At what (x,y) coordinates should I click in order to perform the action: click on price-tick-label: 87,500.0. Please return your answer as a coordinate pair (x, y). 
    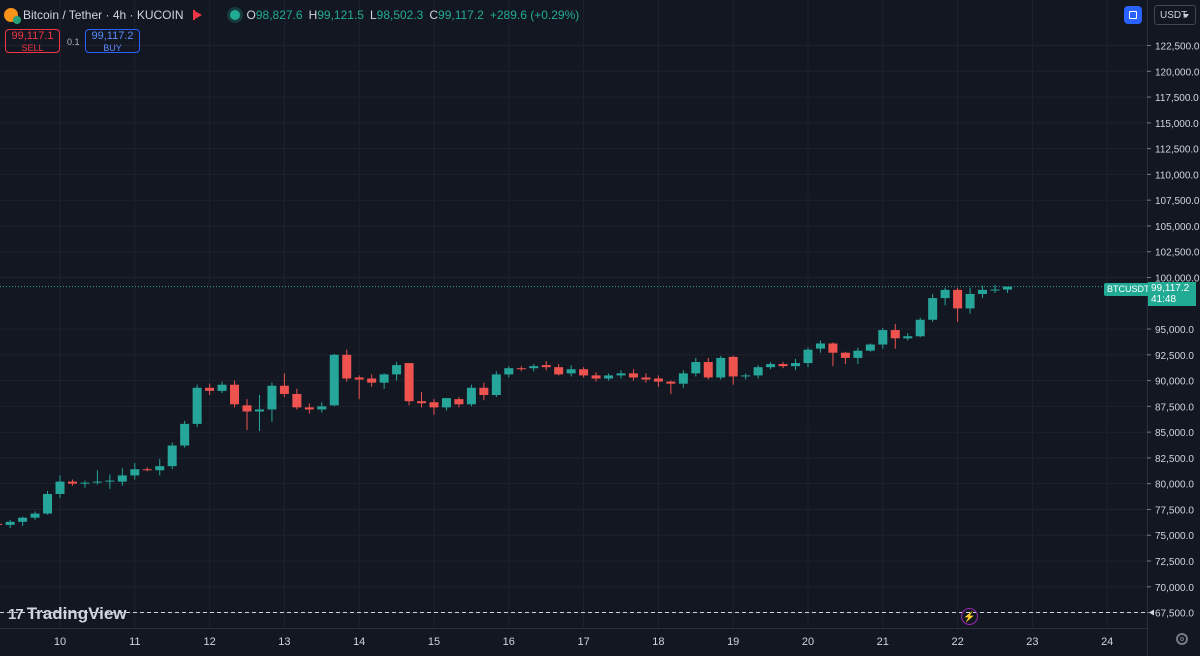
    Looking at the image, I should click on (1174, 407).